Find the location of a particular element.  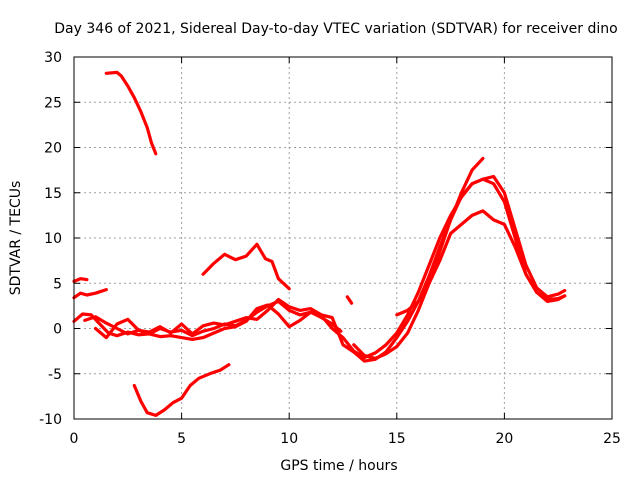

x-tick-label: 0 is located at coordinates (74, 439).